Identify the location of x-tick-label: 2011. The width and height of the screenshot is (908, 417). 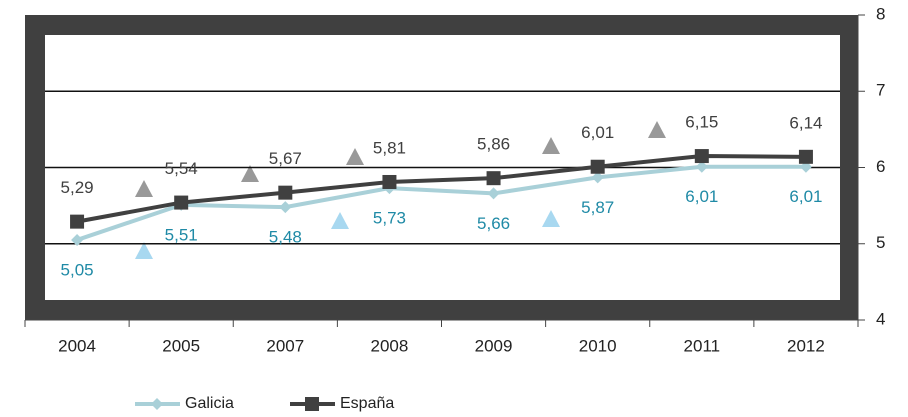
(702, 345).